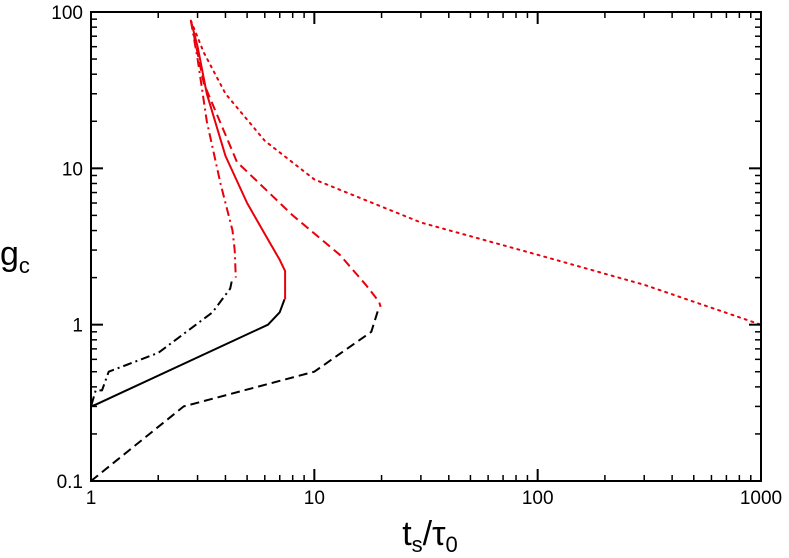 This screenshot has height=558, width=789. I want to click on y-tick-label: 0.1, so click(70, 482).